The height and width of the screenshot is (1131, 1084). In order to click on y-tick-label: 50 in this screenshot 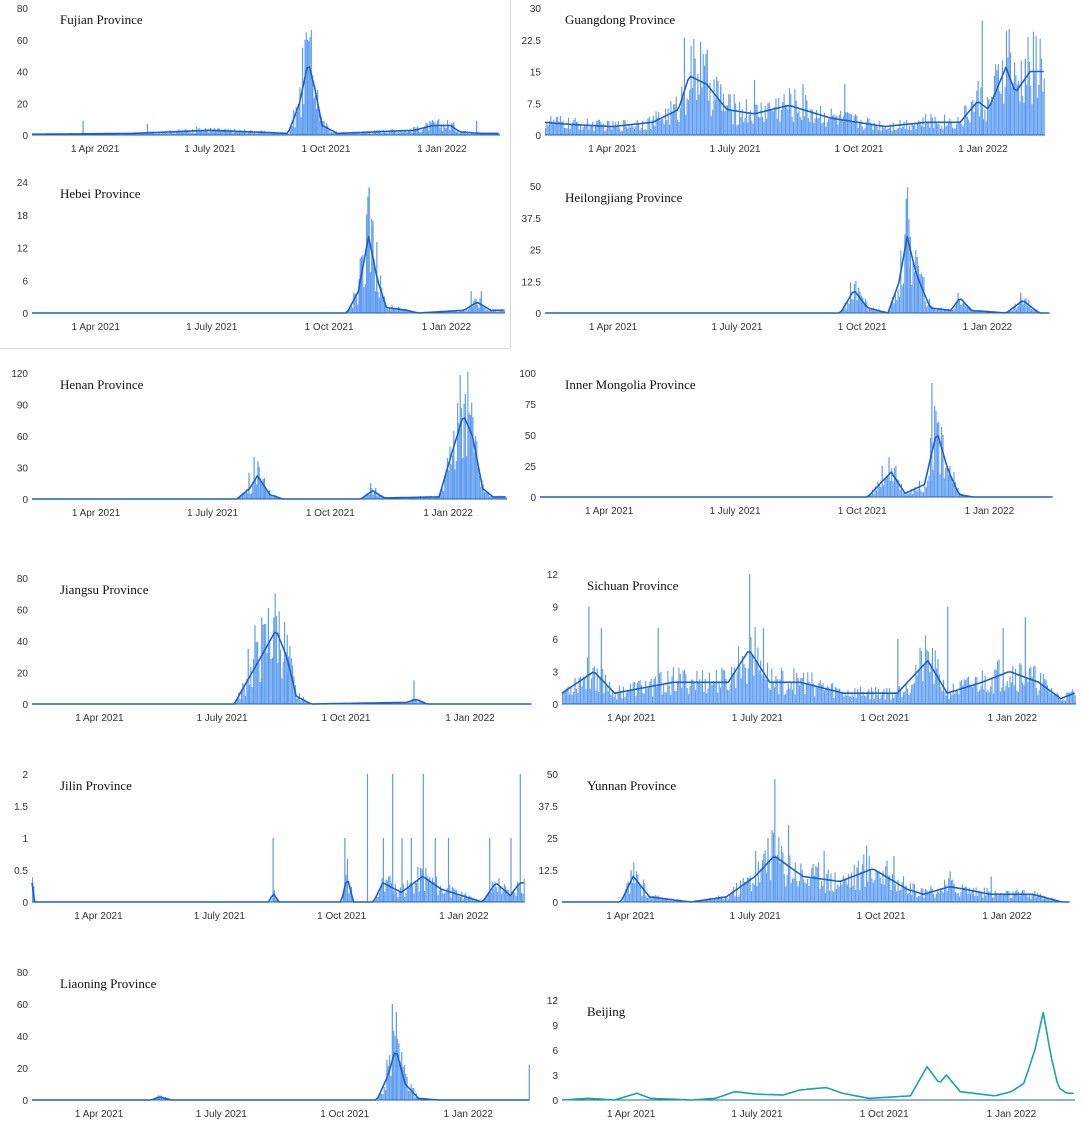, I will do `click(531, 436)`.